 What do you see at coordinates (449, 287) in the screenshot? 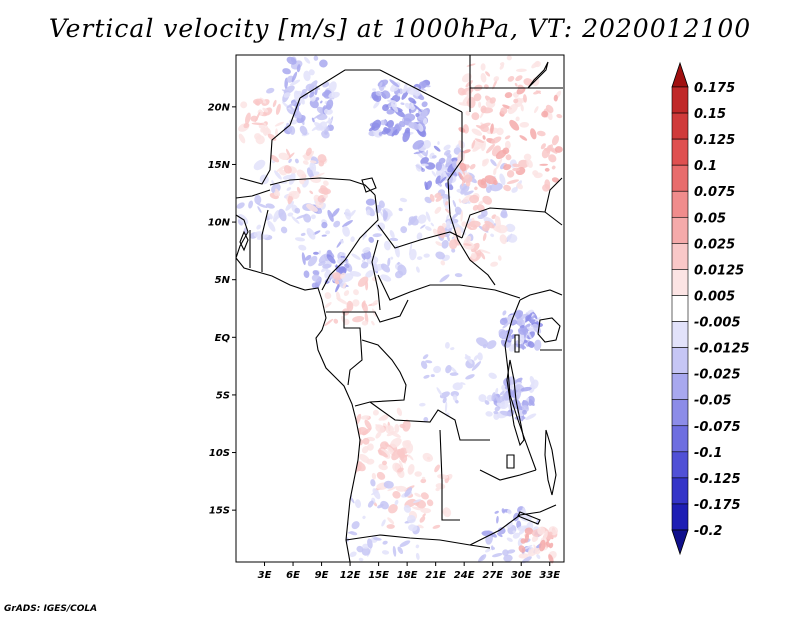
I see `border-car-drc` at bounding box center [449, 287].